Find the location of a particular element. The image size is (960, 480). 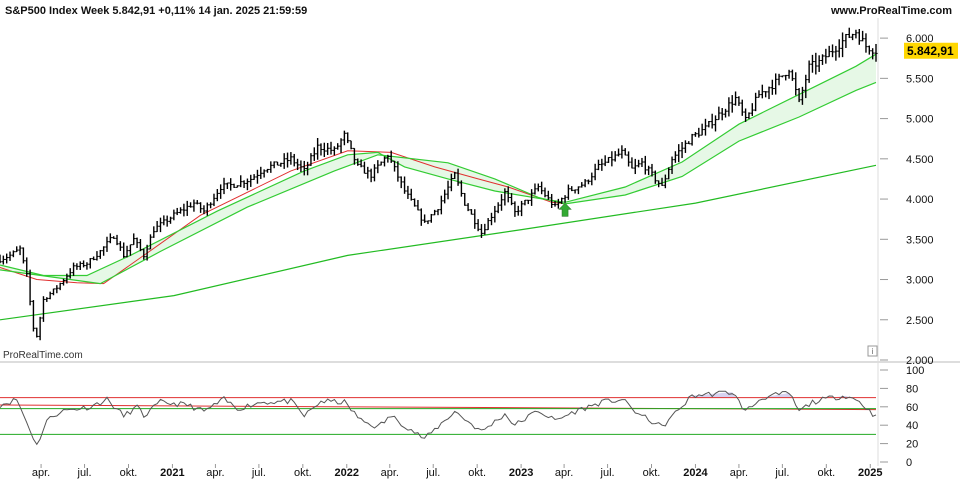

price-tick-label: 4.500 is located at coordinates (920, 160).